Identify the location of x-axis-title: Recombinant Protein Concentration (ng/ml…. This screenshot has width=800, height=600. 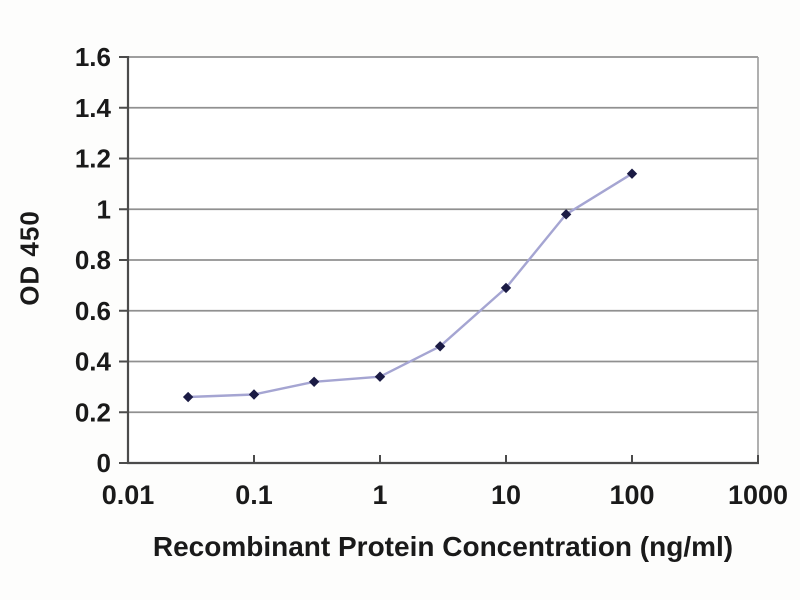
(443, 546).